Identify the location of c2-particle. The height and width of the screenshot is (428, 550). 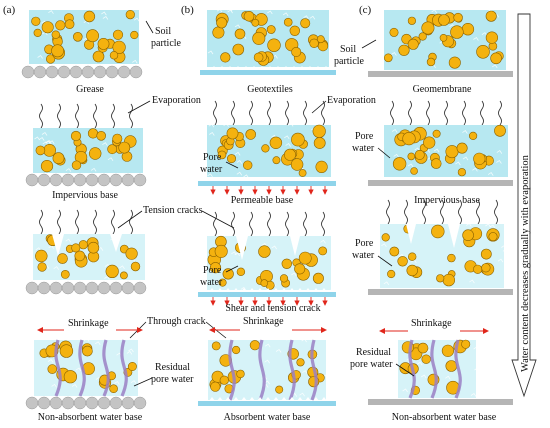
(479, 158).